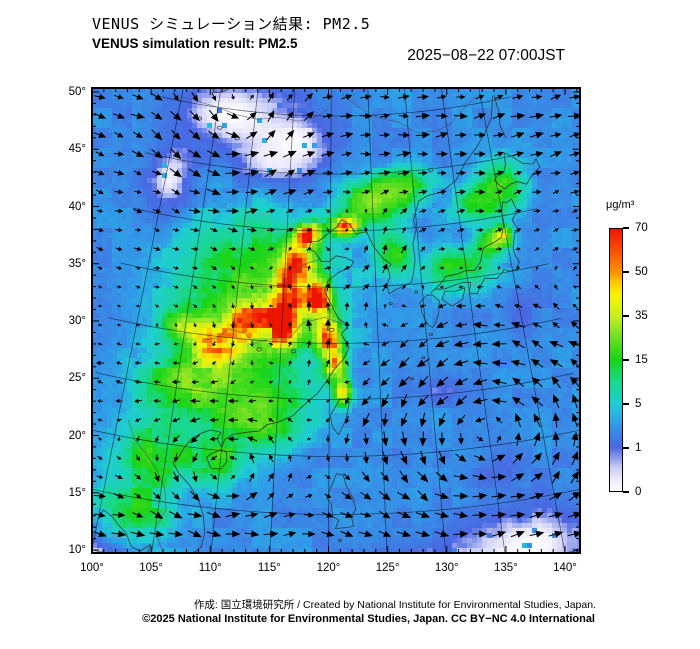 This screenshot has width=700, height=649. I want to click on x-axis-label: 105°, so click(151, 568).